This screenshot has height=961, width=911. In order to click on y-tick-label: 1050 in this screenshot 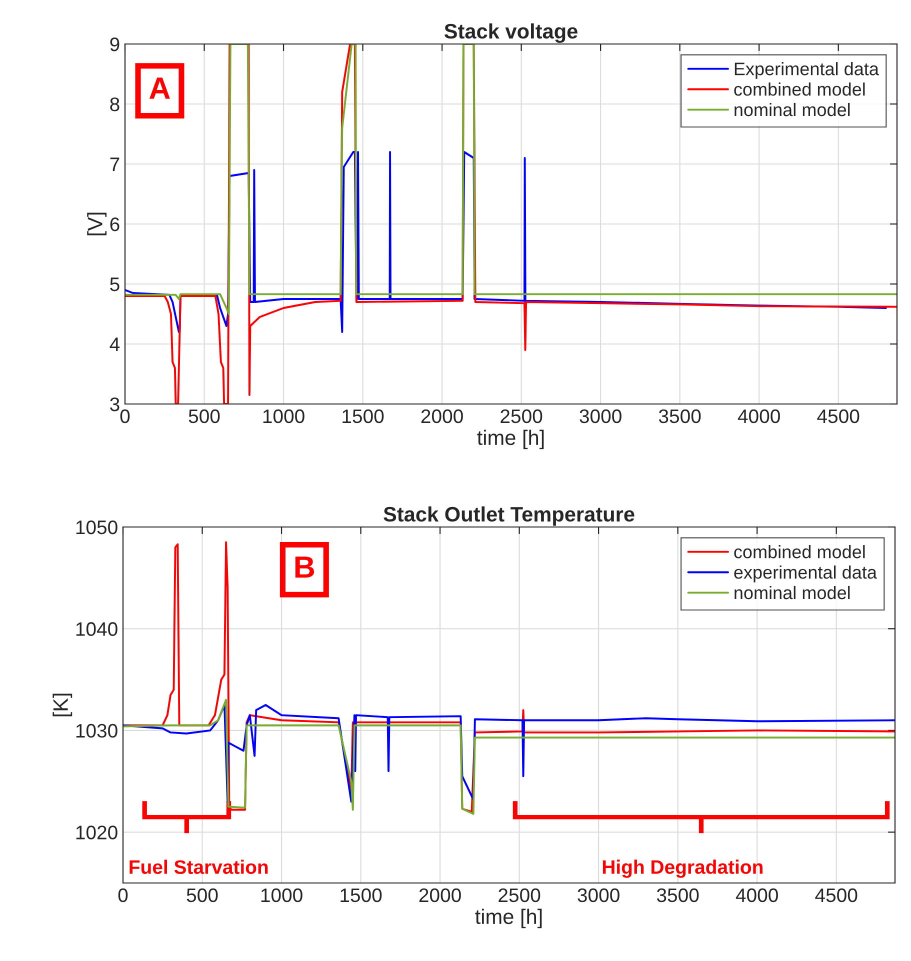, I will do `click(97, 527)`.